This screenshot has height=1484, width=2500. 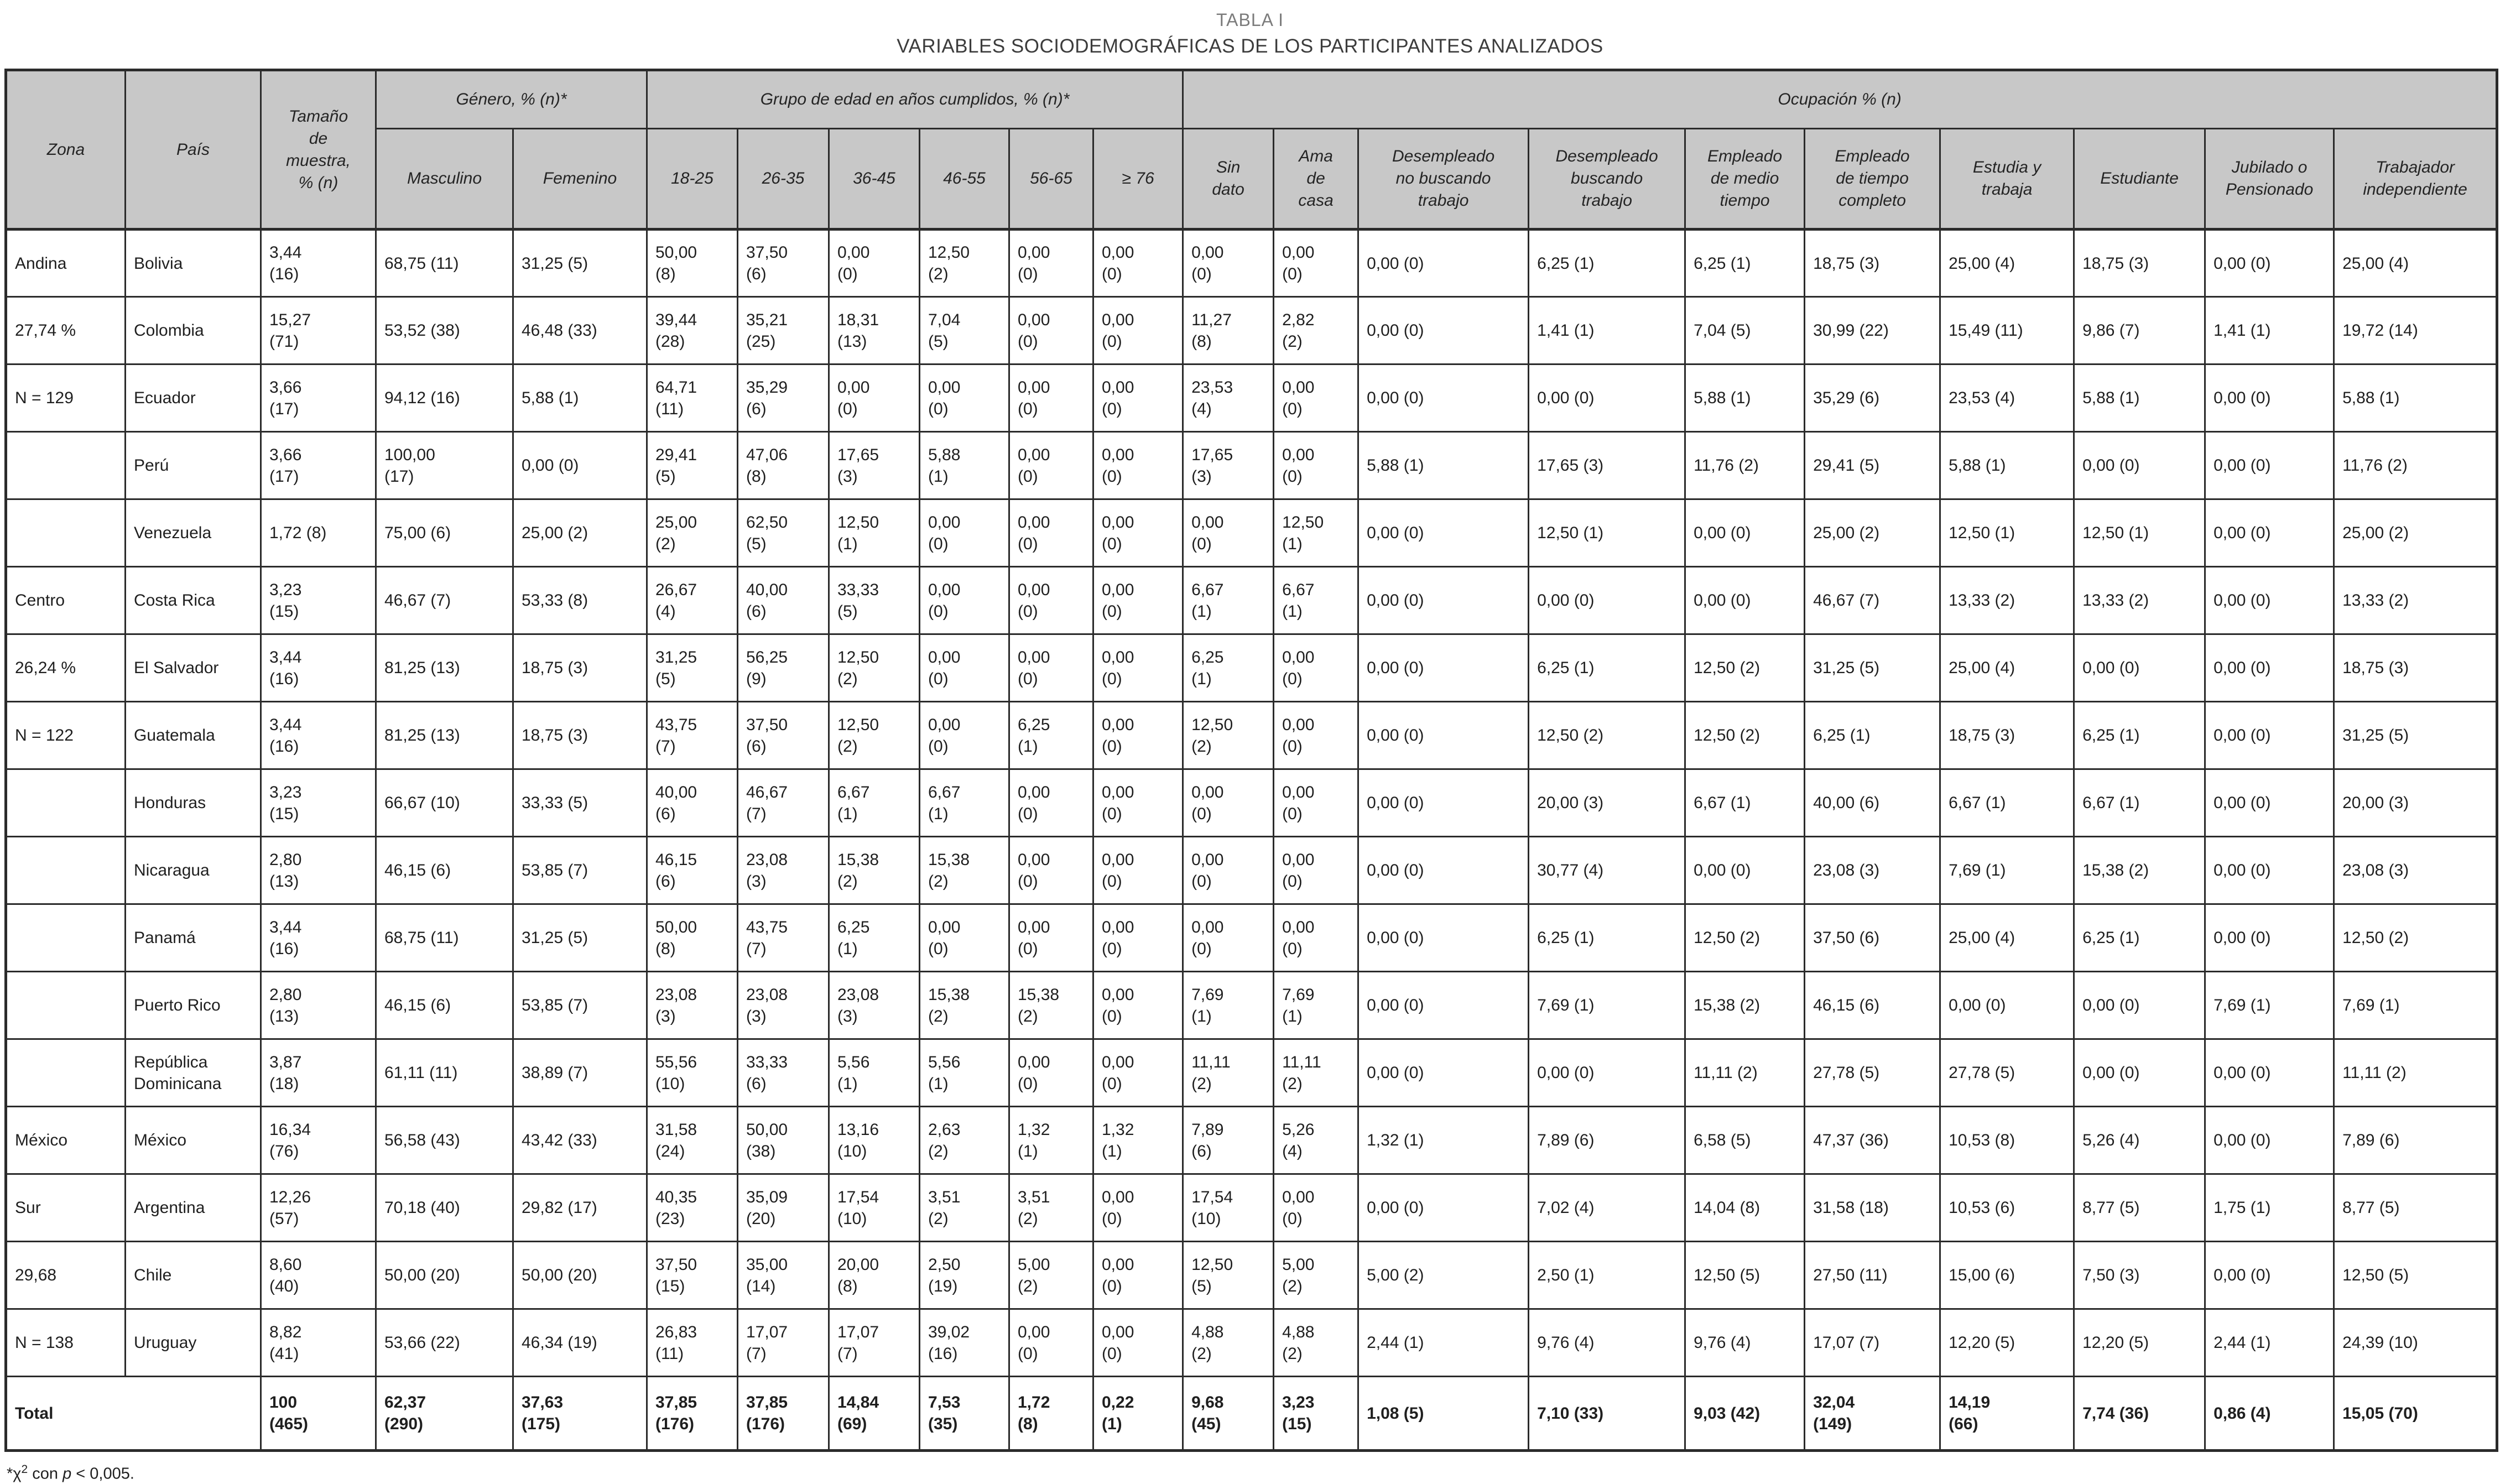 I want to click on value-cell: 7,02 (4), so click(x=1607, y=1207).